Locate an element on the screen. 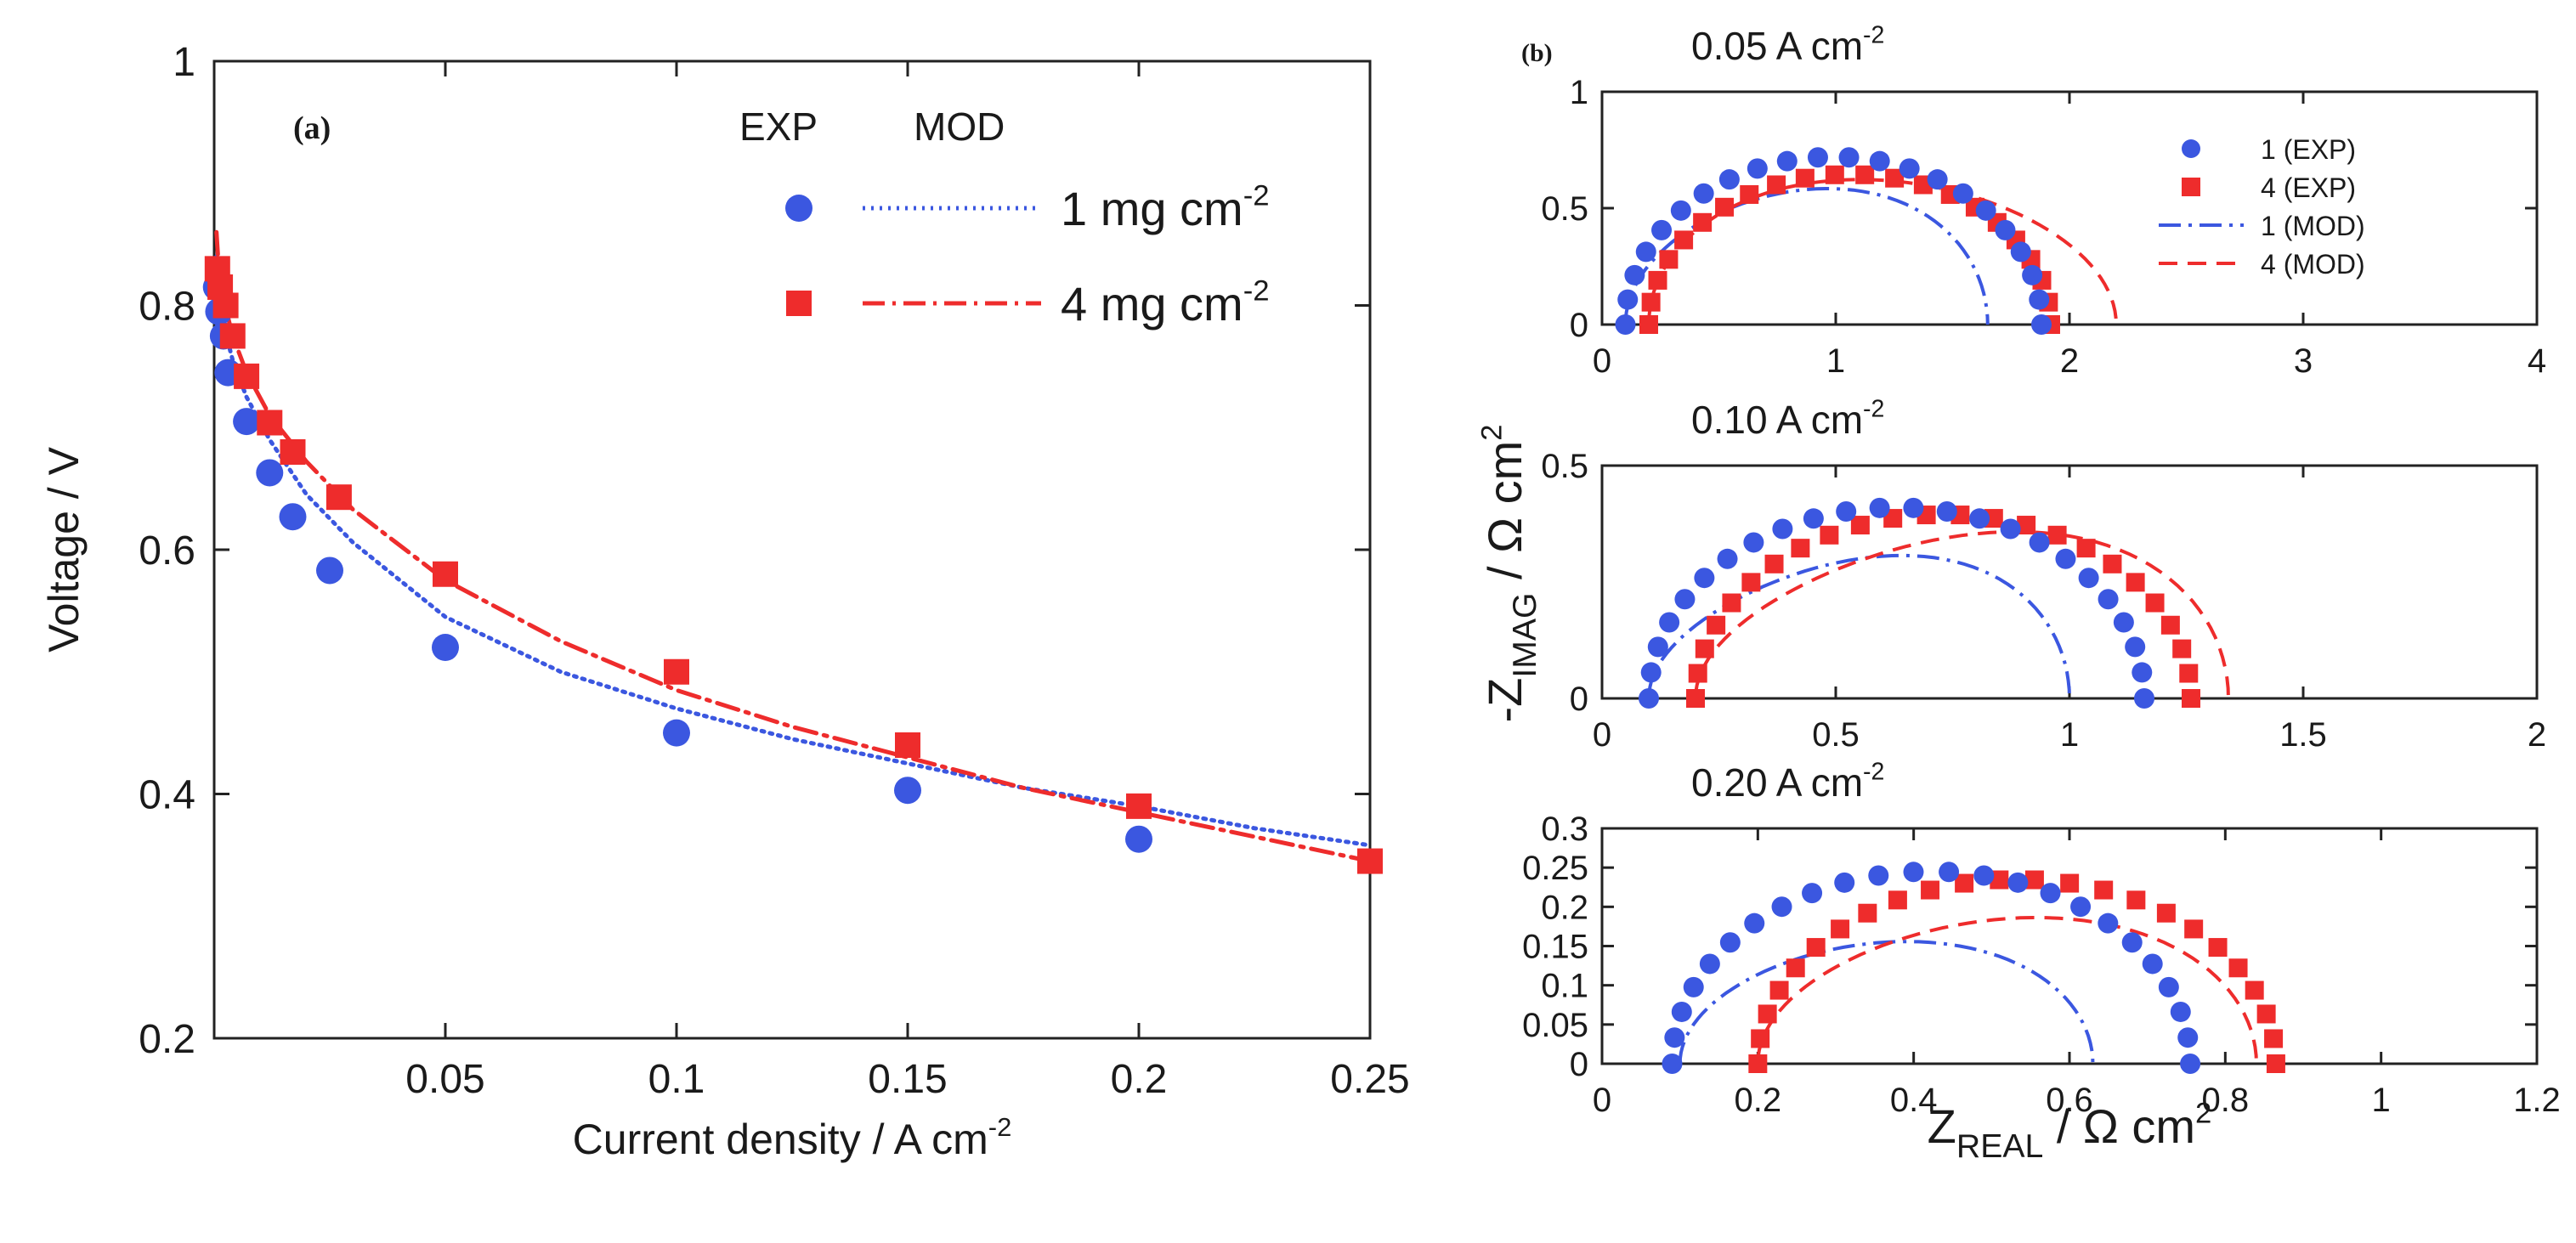 This screenshot has height=1243, width=2576. nyquist-ytick-label: 0.2 is located at coordinates (1564, 908).